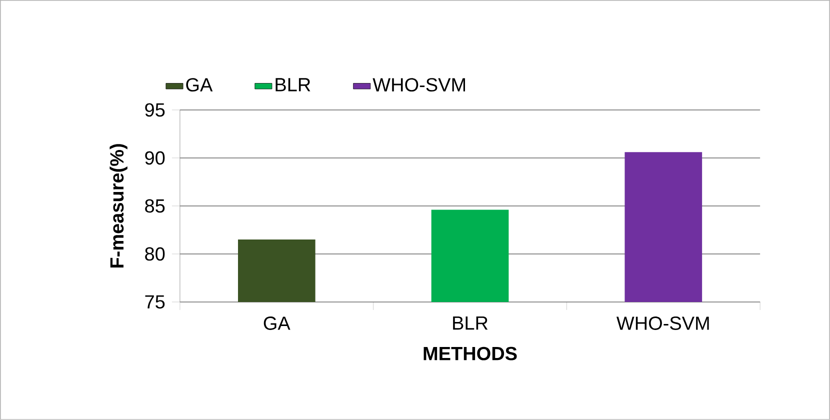 The height and width of the screenshot is (420, 830). What do you see at coordinates (155, 206) in the screenshot?
I see `y-tick-label: 85` at bounding box center [155, 206].